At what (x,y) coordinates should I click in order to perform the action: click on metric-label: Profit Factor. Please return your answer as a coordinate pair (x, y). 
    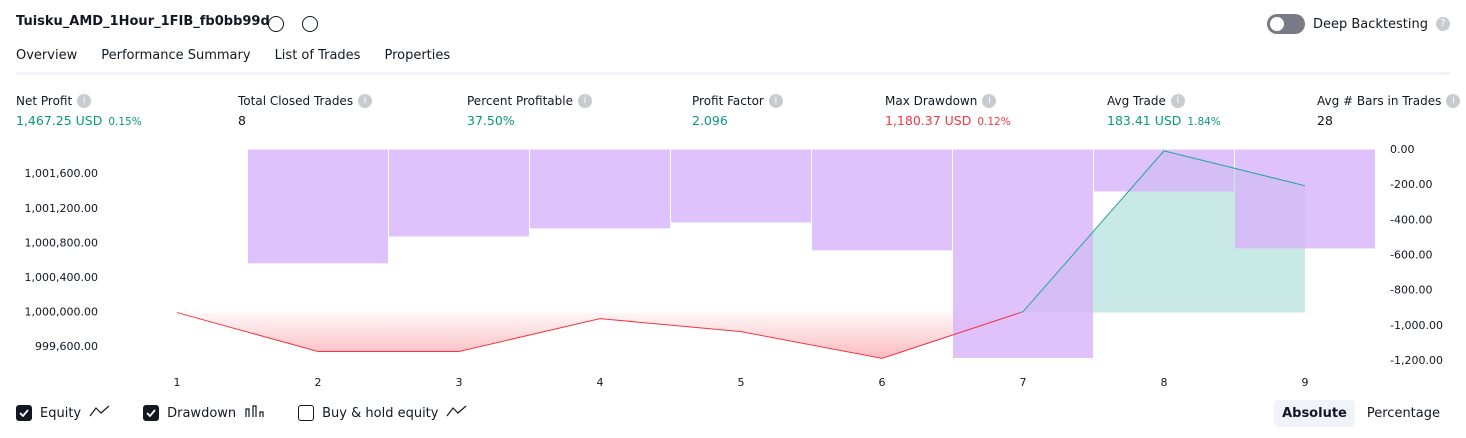
    Looking at the image, I should click on (728, 101).